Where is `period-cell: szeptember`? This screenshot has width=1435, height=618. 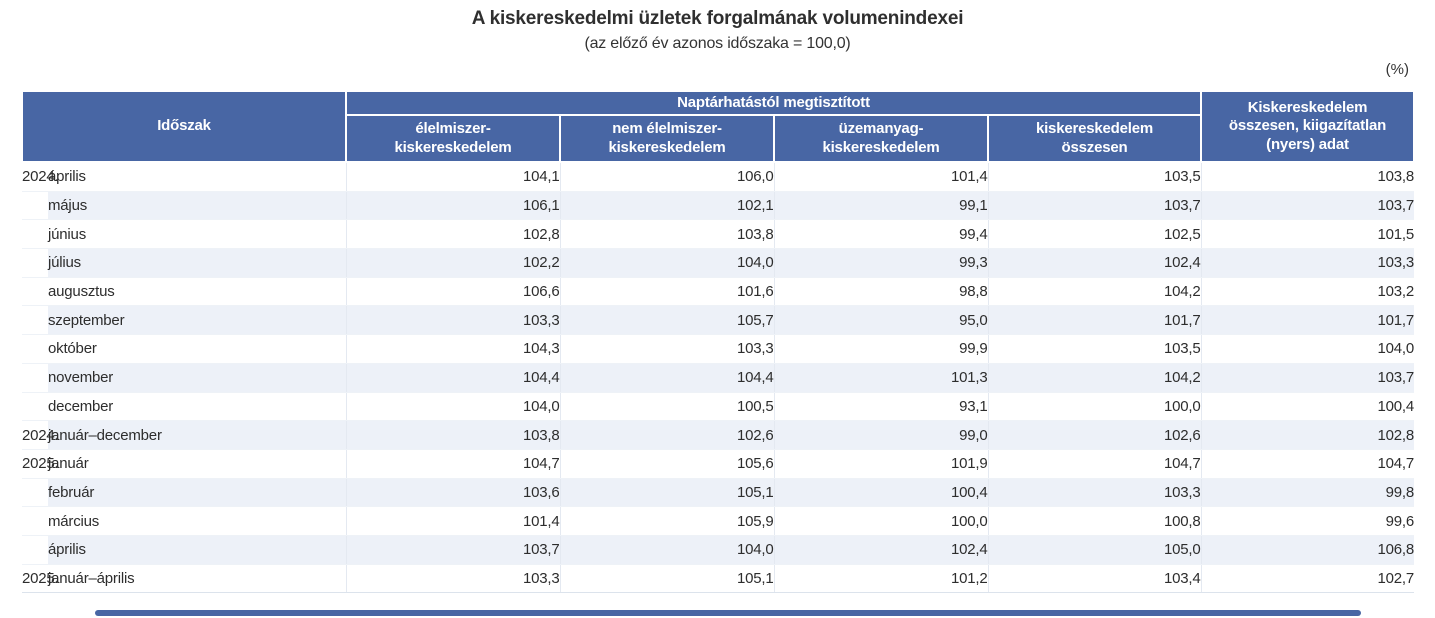
period-cell: szeptember is located at coordinates (197, 320).